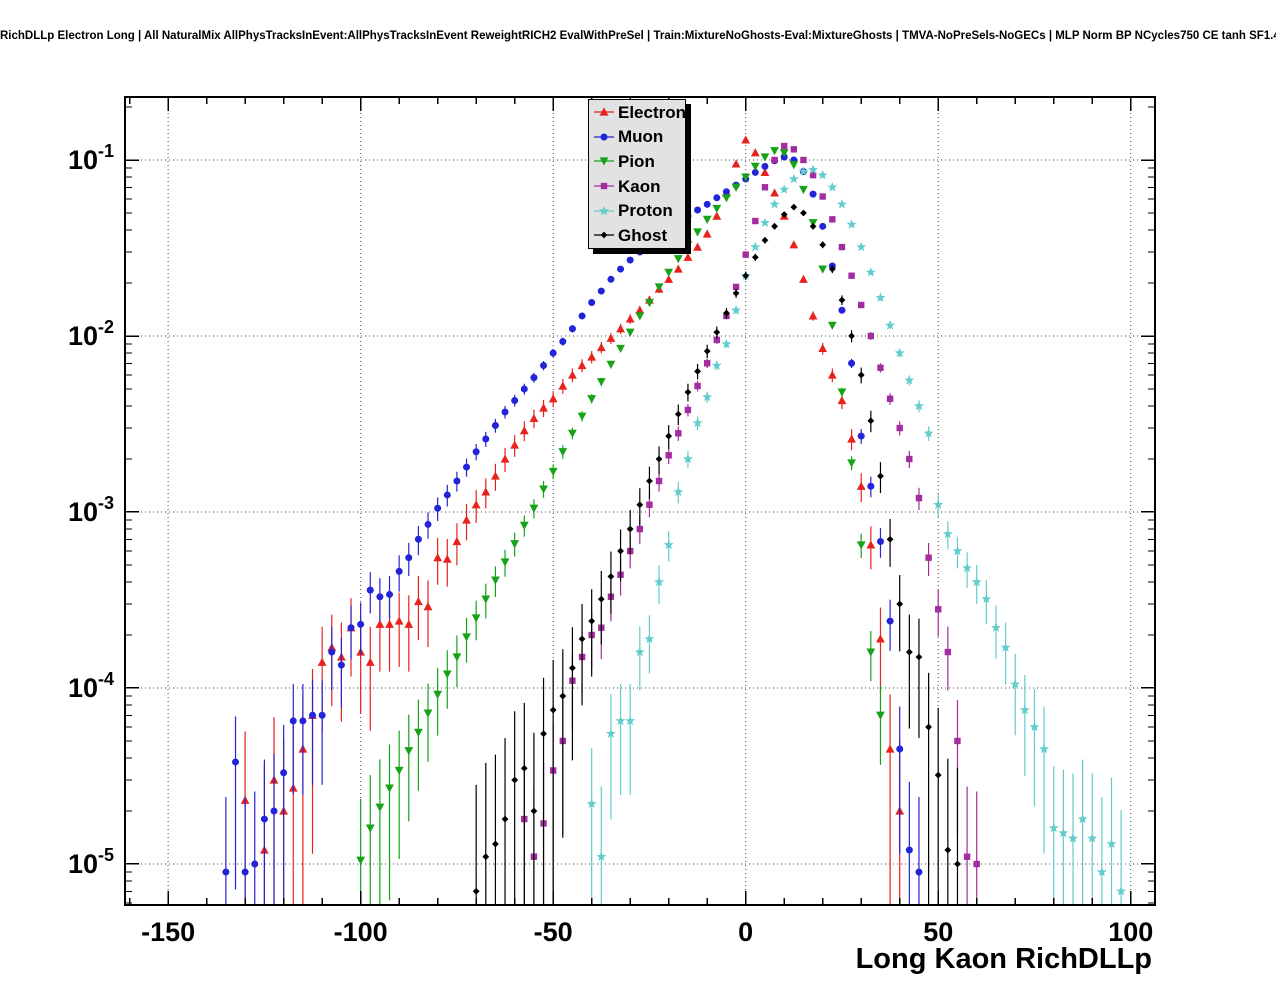 Image resolution: width=1276 pixels, height=996 pixels. What do you see at coordinates (604, 161) in the screenshot?
I see `pion-triangle-down-icon` at bounding box center [604, 161].